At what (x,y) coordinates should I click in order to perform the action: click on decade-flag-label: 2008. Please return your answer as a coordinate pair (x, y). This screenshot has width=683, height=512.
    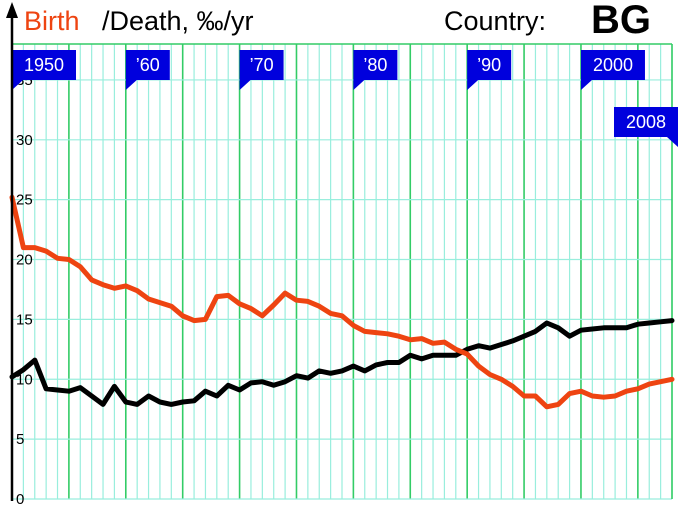
    Looking at the image, I should click on (646, 122).